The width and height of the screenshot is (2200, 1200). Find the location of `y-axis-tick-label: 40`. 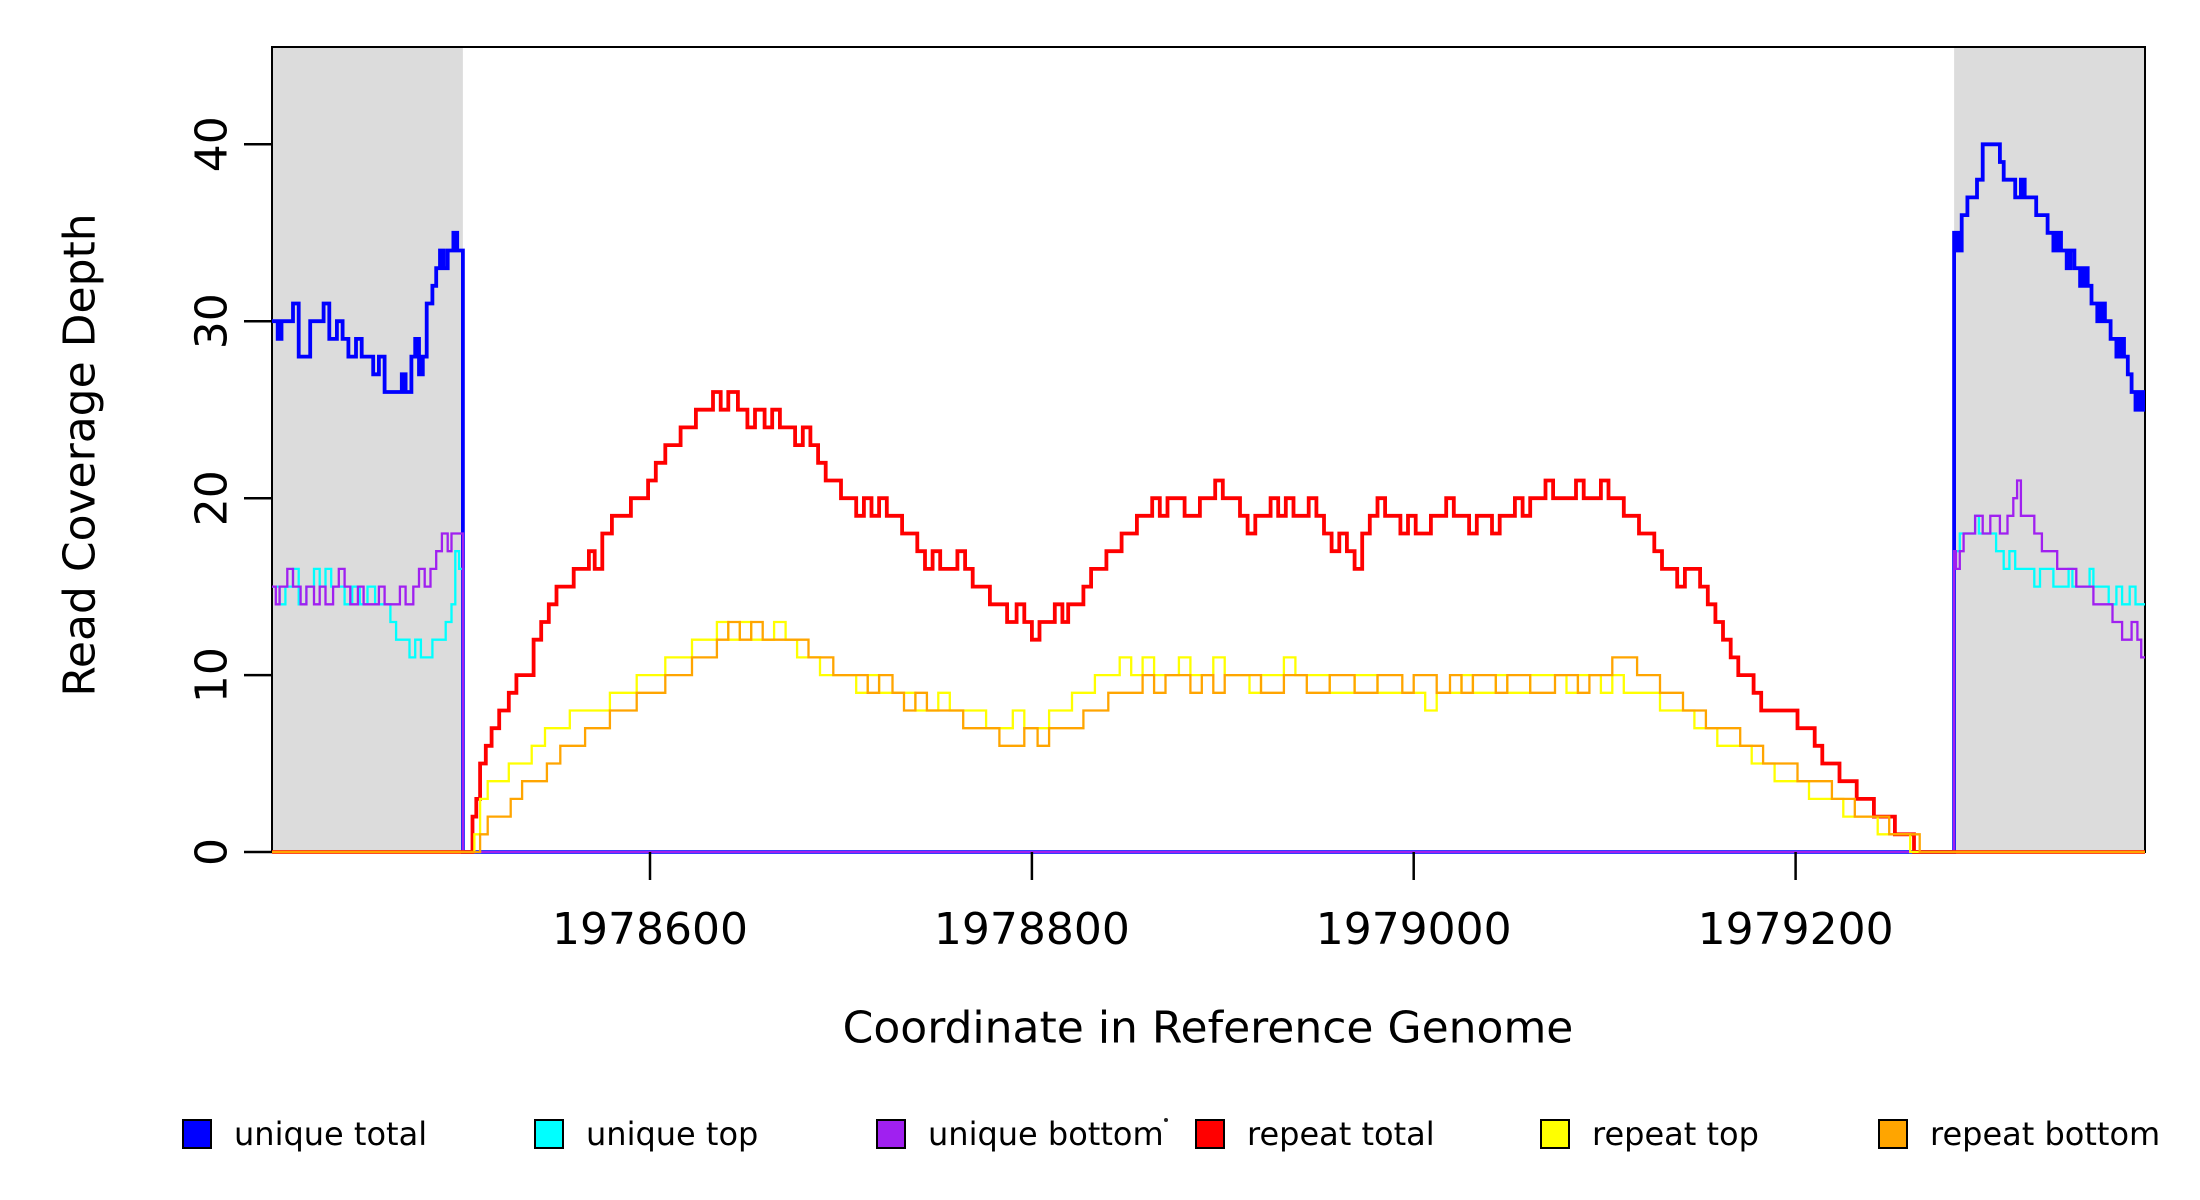

y-axis-tick-label: 40 is located at coordinates (212, 144).